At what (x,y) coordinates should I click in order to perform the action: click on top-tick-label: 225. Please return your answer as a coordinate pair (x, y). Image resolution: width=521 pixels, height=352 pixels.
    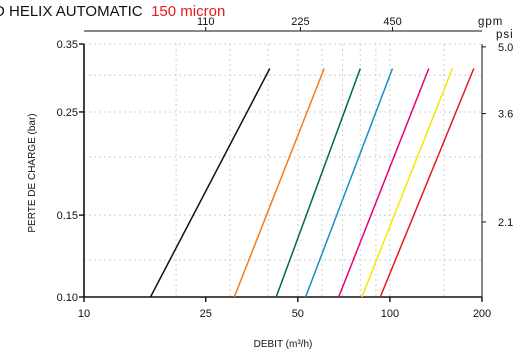
    Looking at the image, I should click on (300, 22).